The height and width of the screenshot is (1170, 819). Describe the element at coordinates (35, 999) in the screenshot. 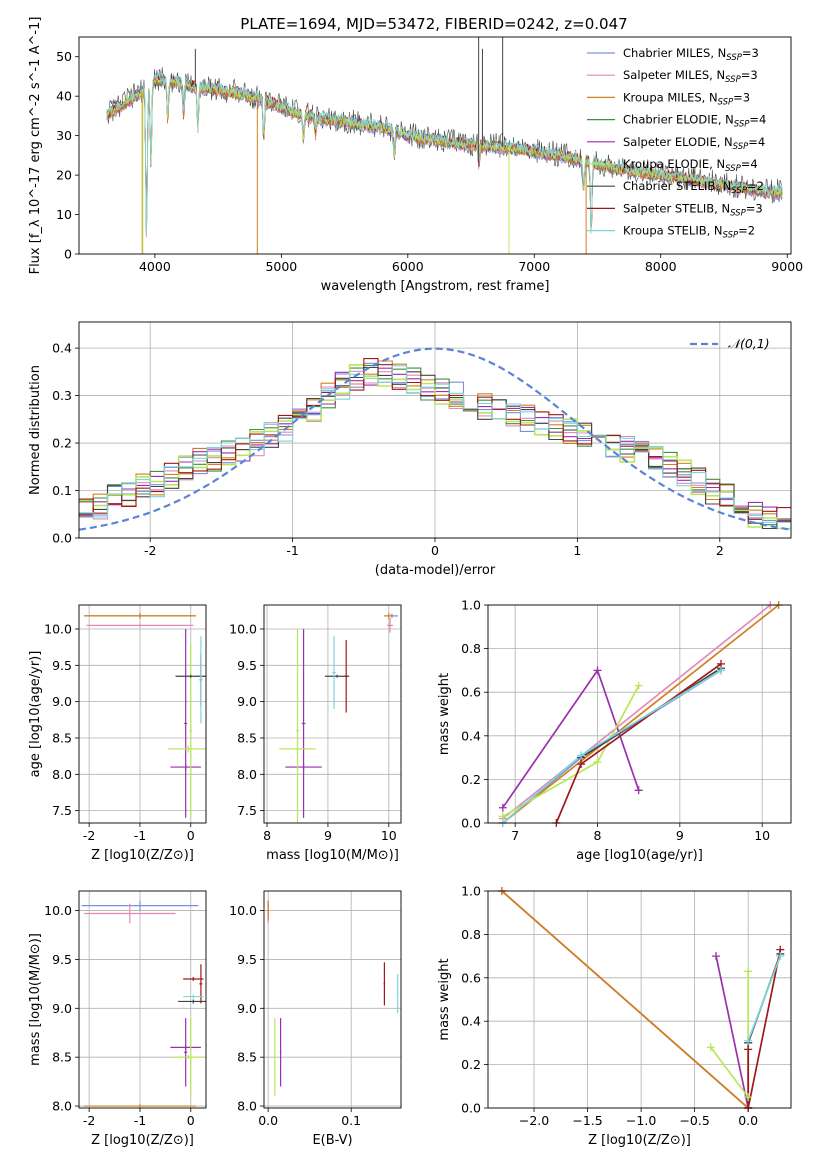

I see `y-axis-label: mass [log10(M/M⊙)]` at that location.